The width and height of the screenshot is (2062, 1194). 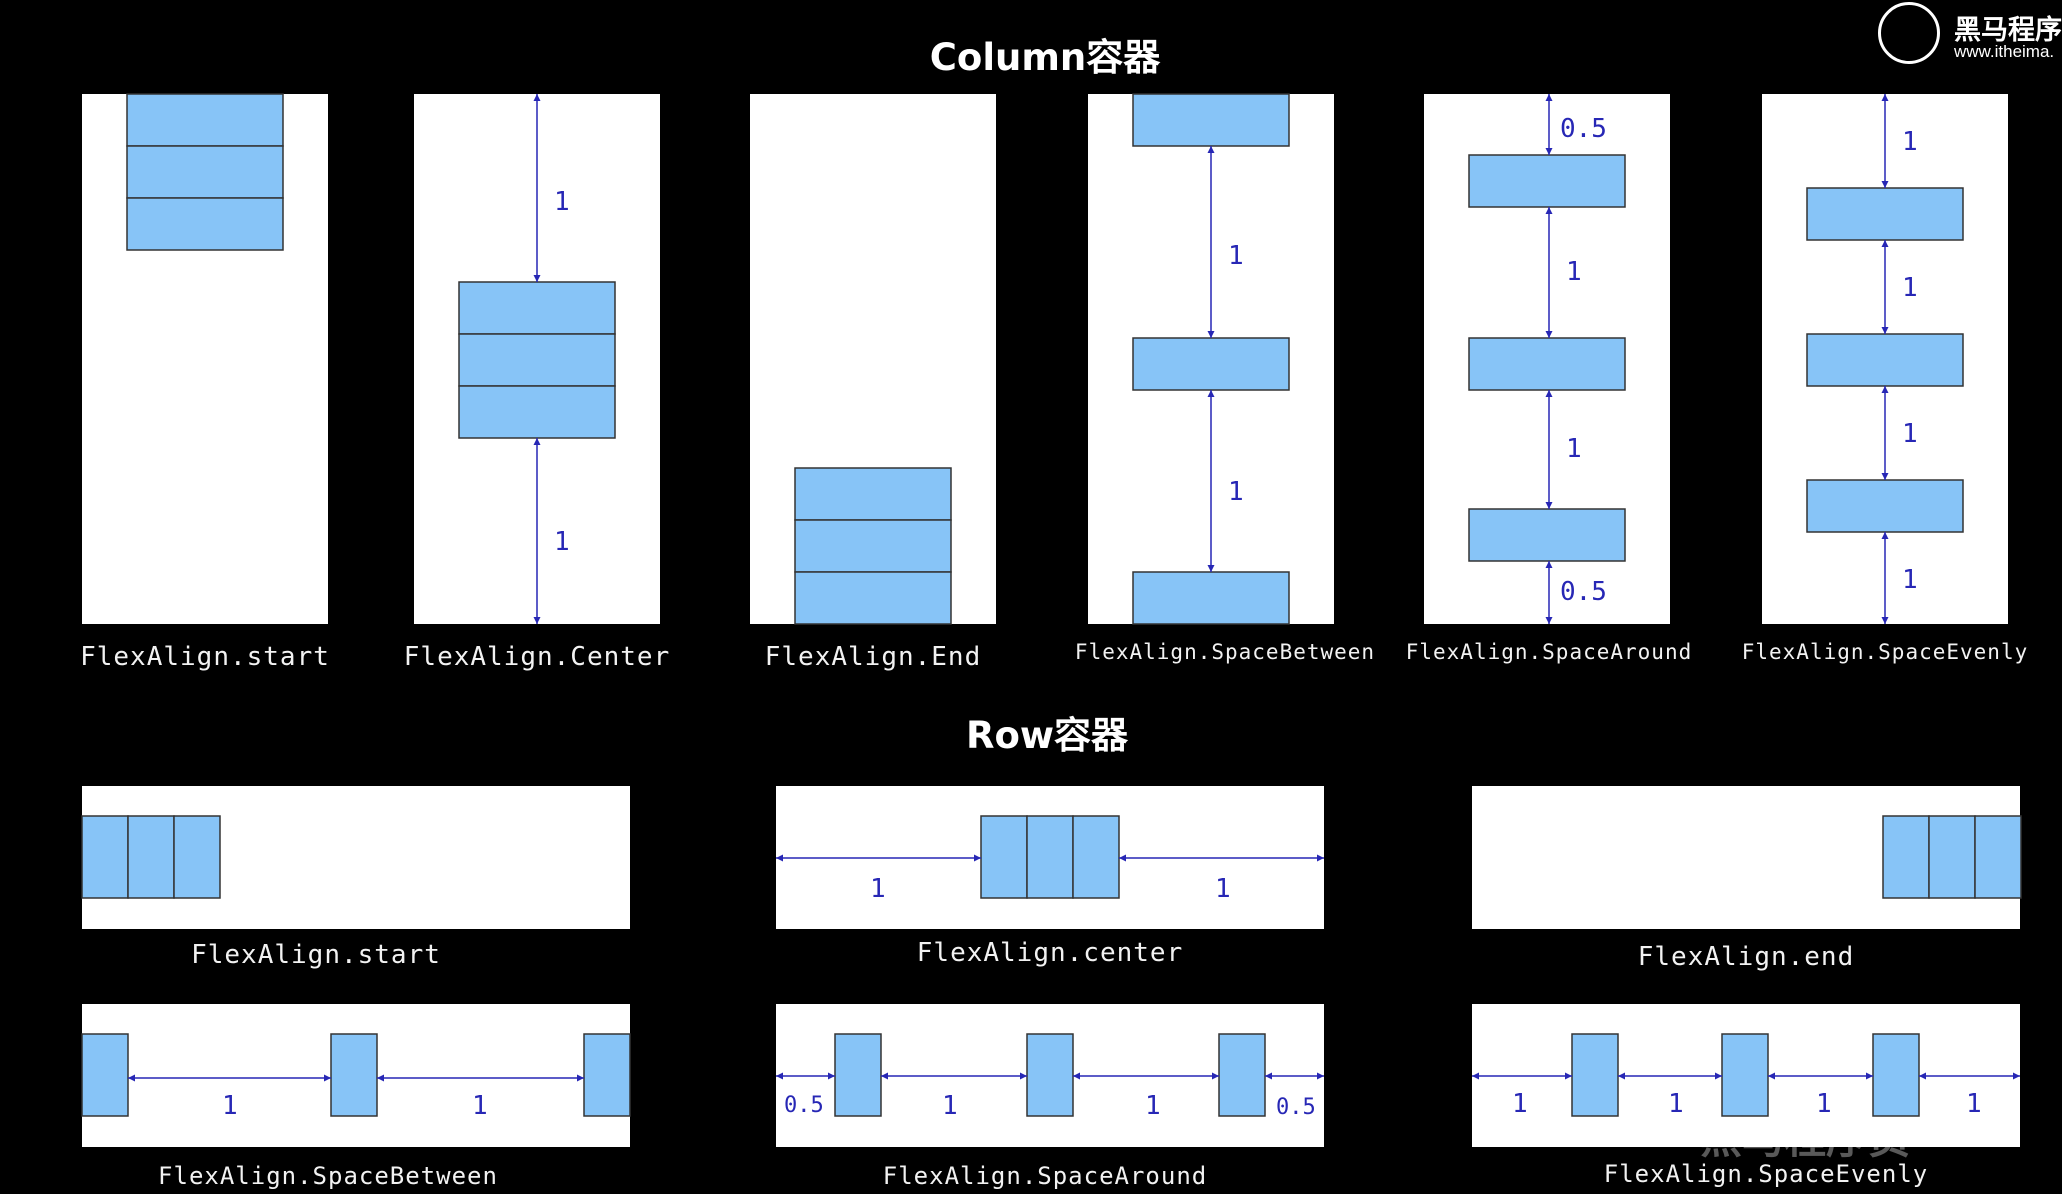 I want to click on horse-logo-icon, so click(x=1909, y=33).